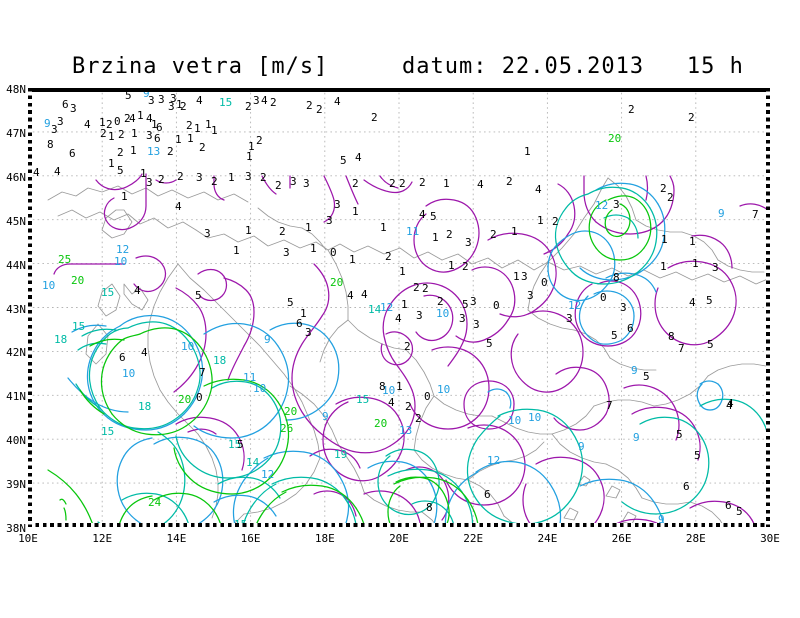  I want to click on station-value: 24, so click(155, 502).